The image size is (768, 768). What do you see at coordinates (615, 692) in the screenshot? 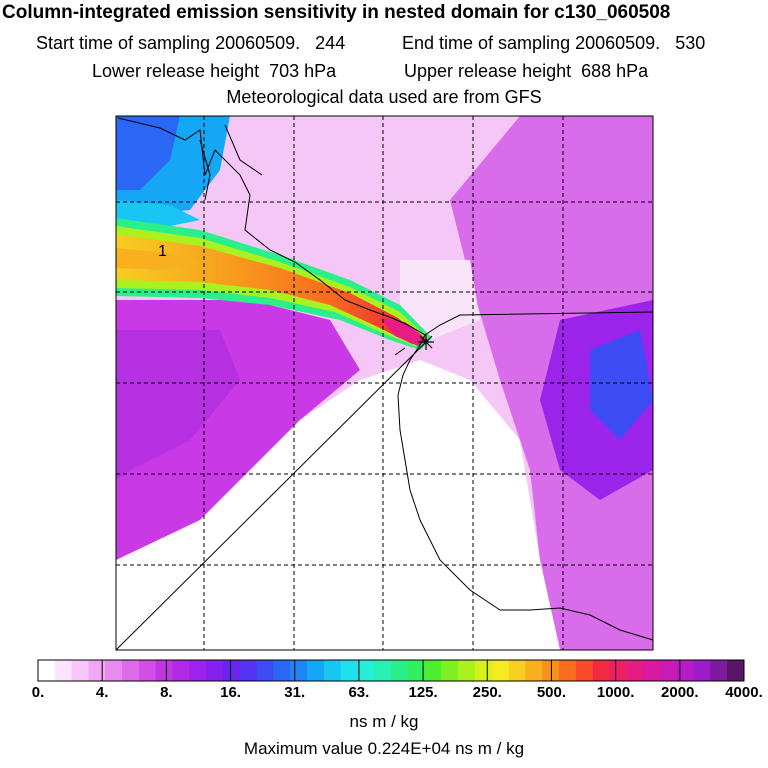
I see `colorbar-tick-label: 1000.` at bounding box center [615, 692].